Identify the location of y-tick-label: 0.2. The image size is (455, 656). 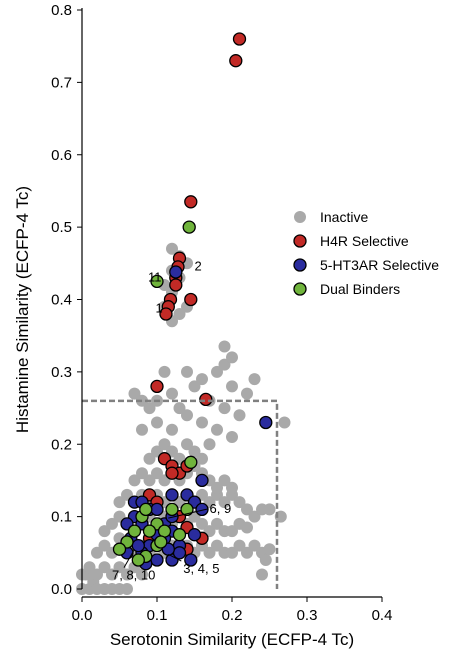
(61, 444).